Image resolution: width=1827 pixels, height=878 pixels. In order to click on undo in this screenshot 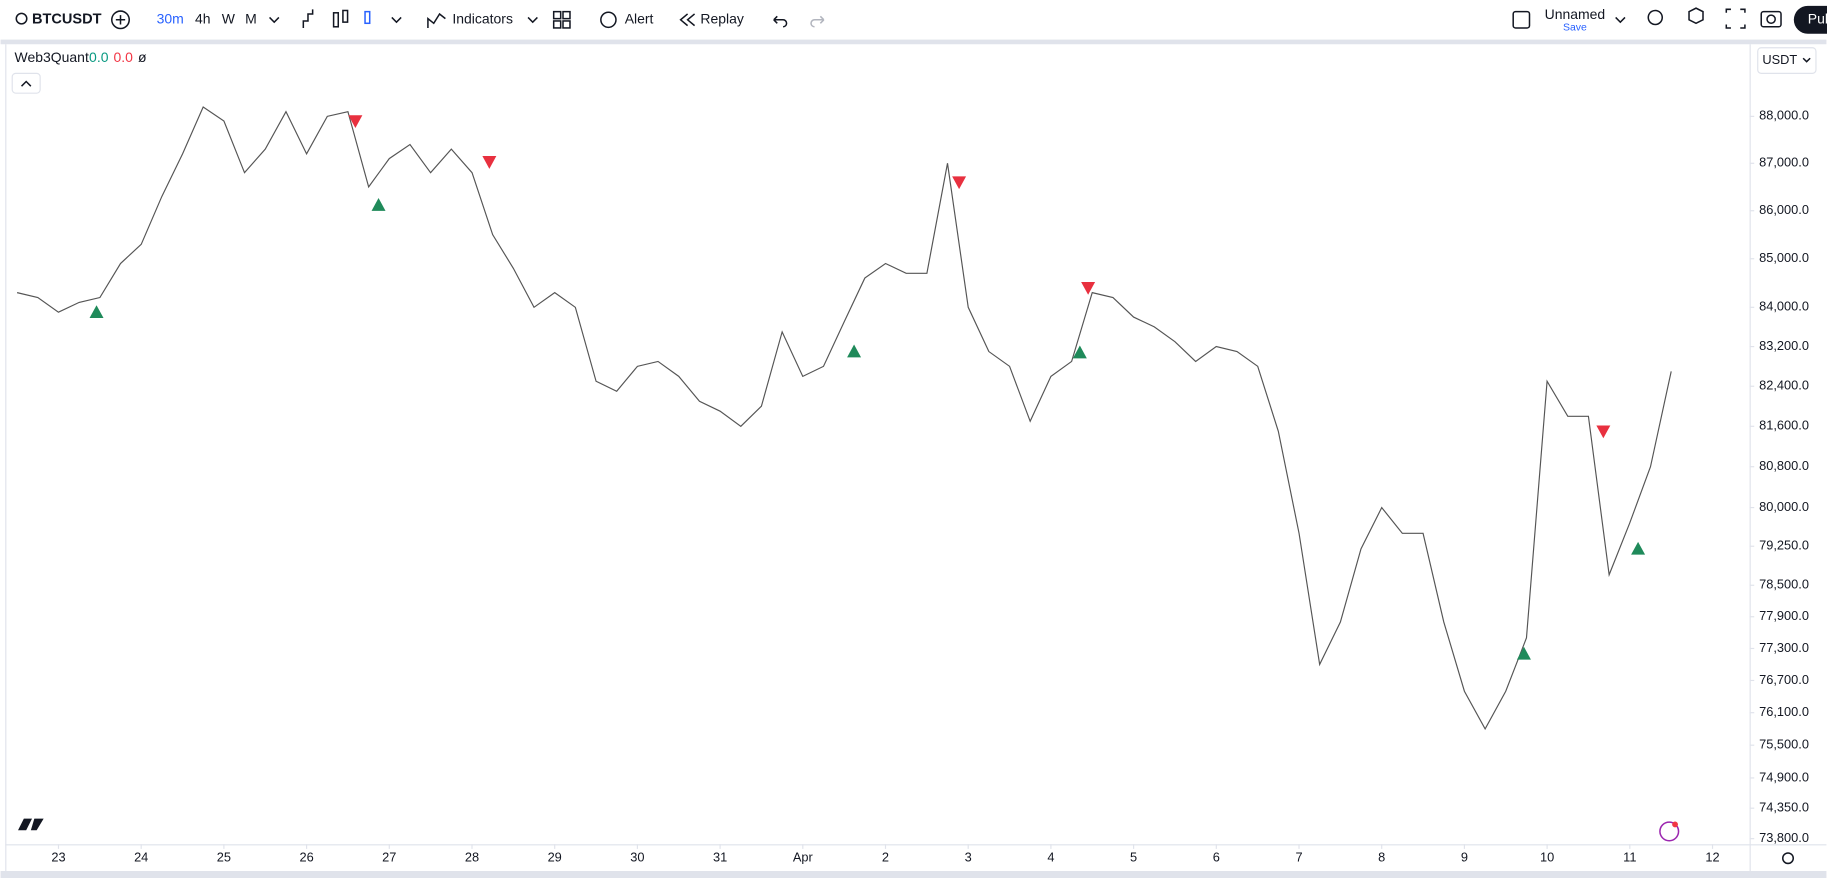, I will do `click(780, 21)`.